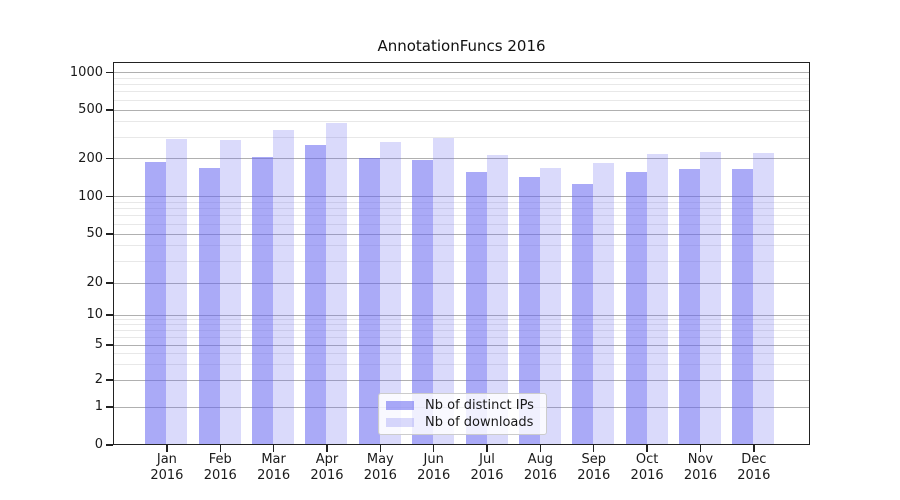  Describe the element at coordinates (90, 158) in the screenshot. I see `y-axis-tick-label: 200` at that location.